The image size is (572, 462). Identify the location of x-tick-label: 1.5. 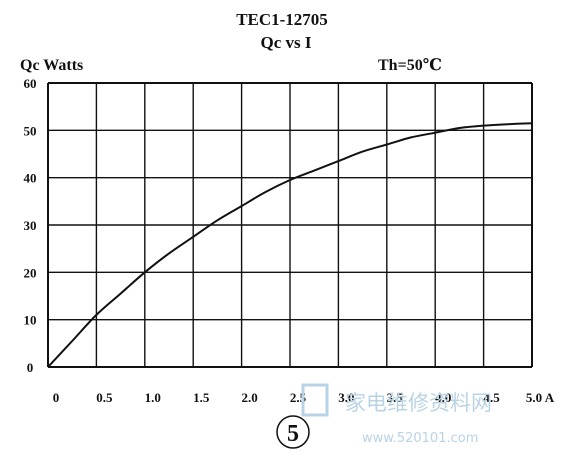
(201, 397).